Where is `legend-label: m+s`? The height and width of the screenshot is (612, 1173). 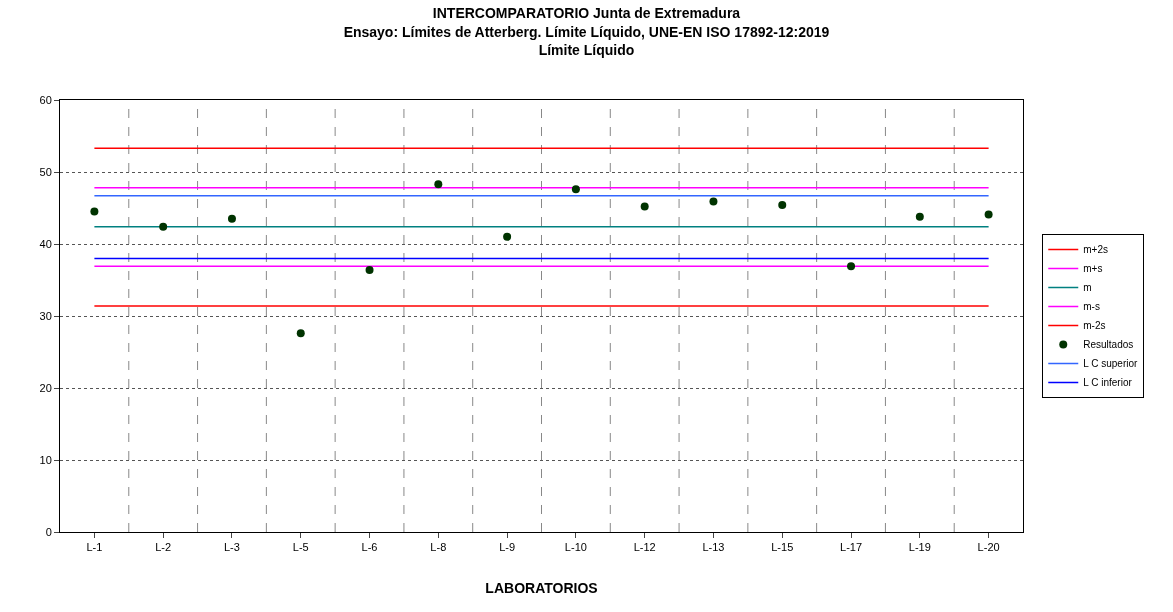
legend-label: m+s is located at coordinates (1093, 269).